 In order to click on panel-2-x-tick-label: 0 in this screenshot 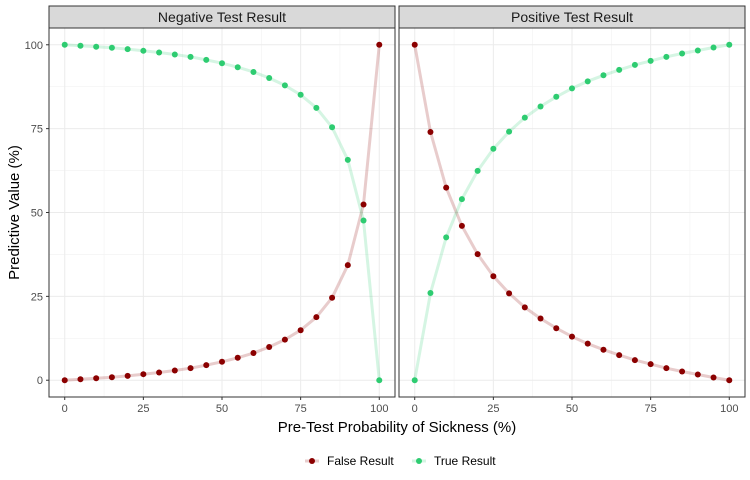, I will do `click(415, 409)`.